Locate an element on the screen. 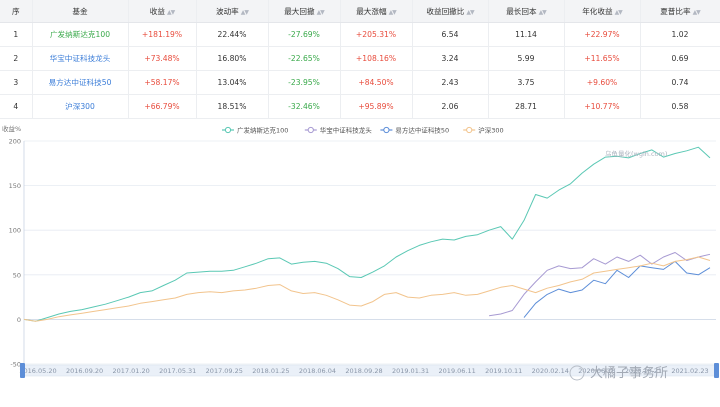 The width and height of the screenshot is (720, 407). cell-return-drawdown-ratio: 3.24 is located at coordinates (450, 58).